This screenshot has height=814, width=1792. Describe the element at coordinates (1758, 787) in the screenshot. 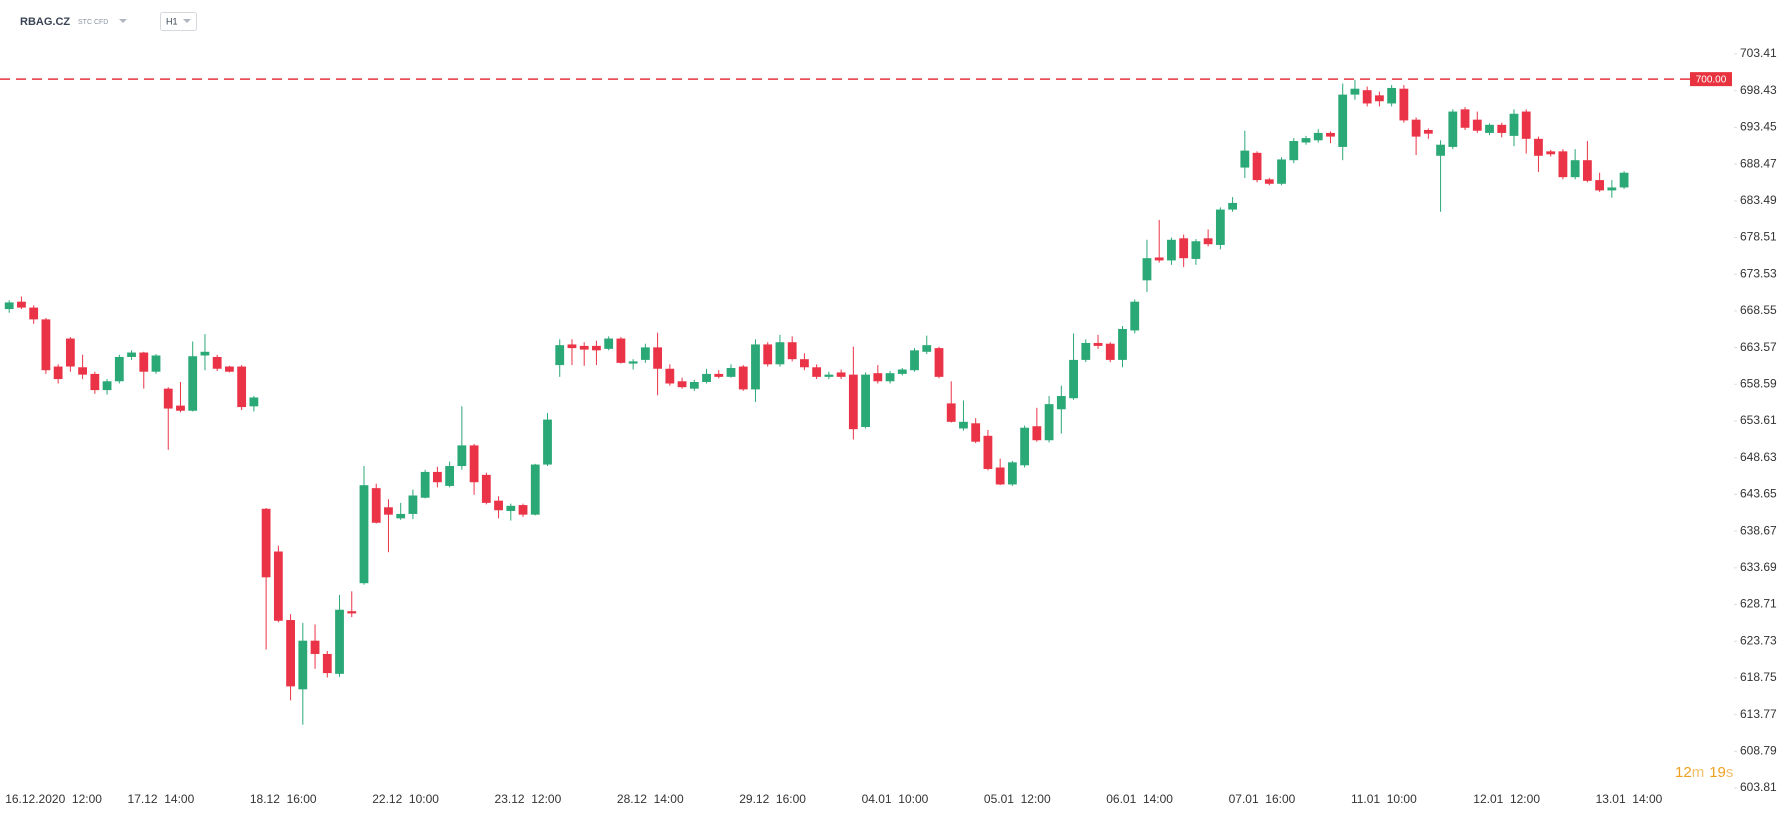

I see `y-tick-label: 603.81` at that location.